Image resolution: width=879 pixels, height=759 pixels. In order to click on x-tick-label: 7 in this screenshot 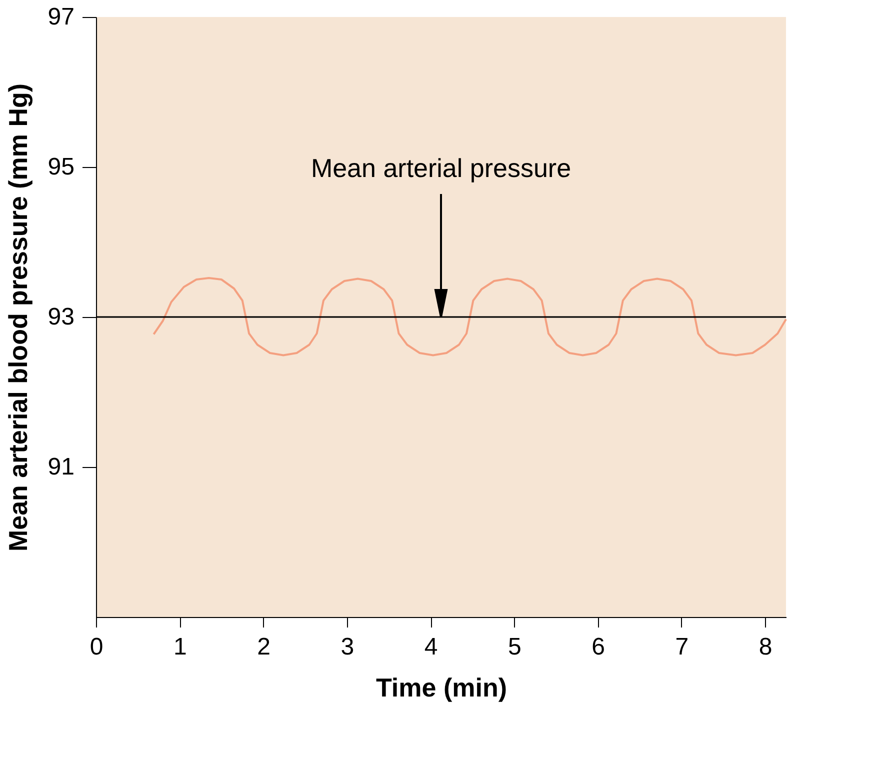, I will do `click(682, 647)`.